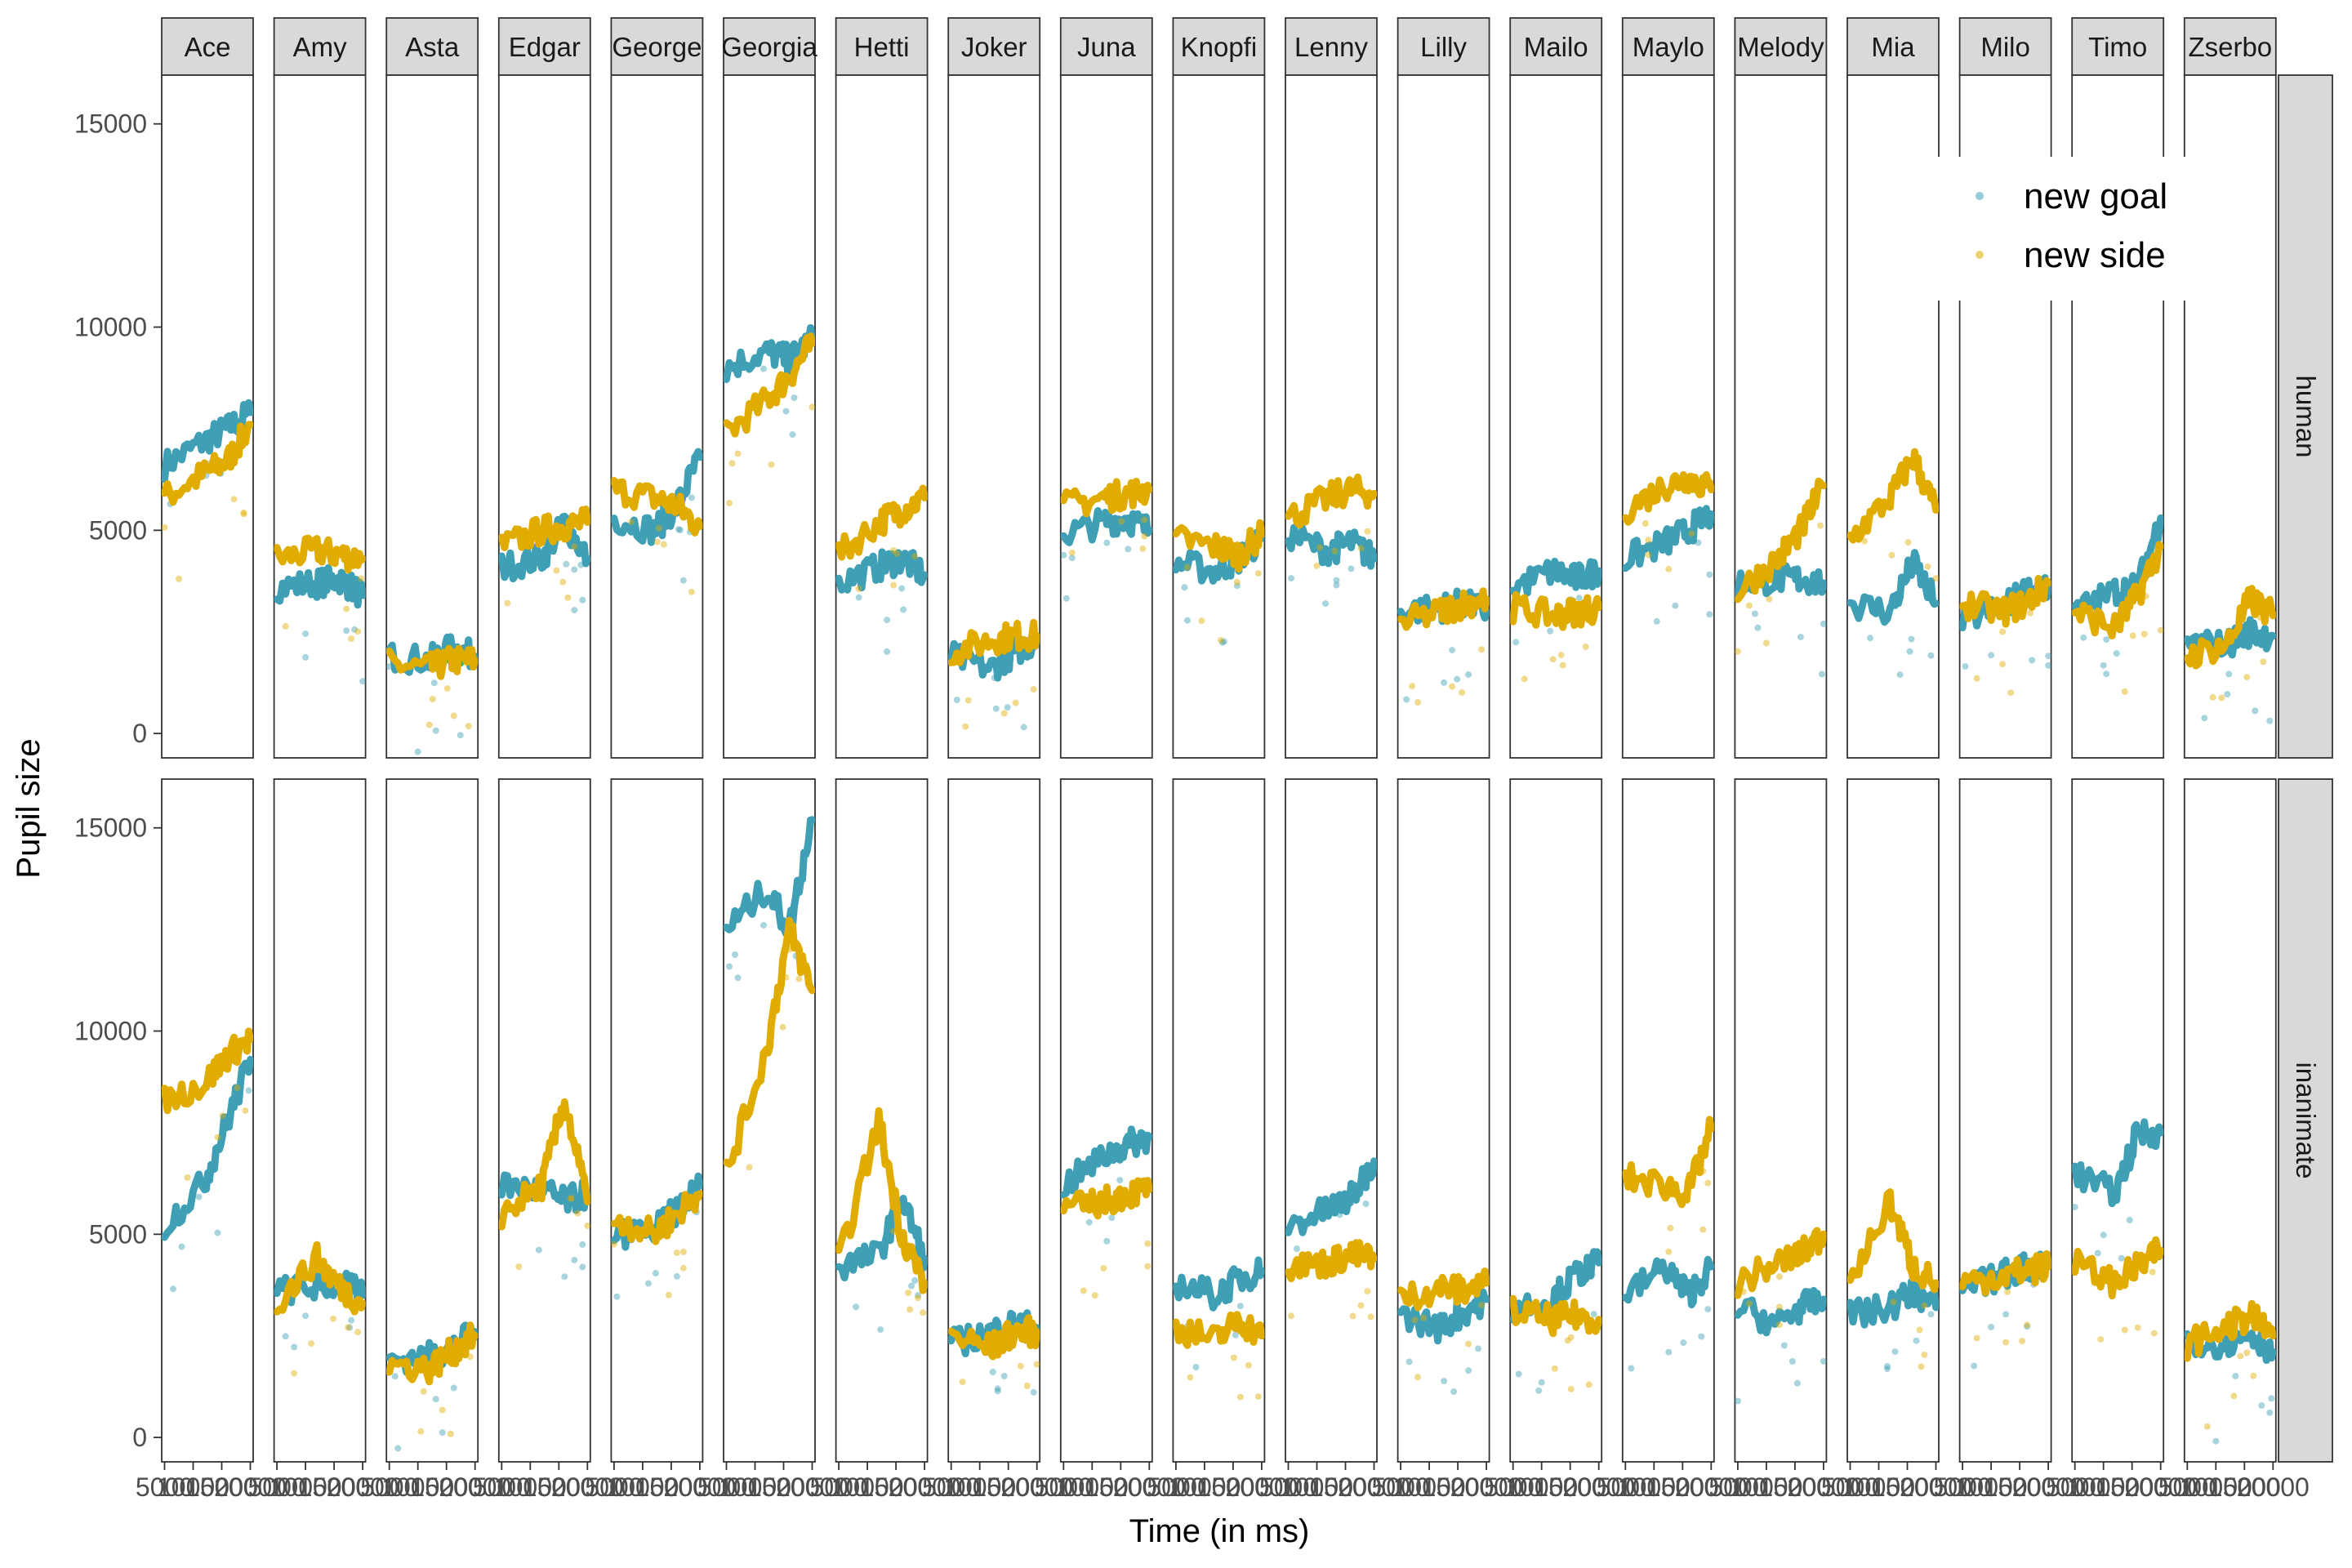 The height and width of the screenshot is (1568, 2352). I want to click on strip-hetti: Hetti, so click(882, 46).